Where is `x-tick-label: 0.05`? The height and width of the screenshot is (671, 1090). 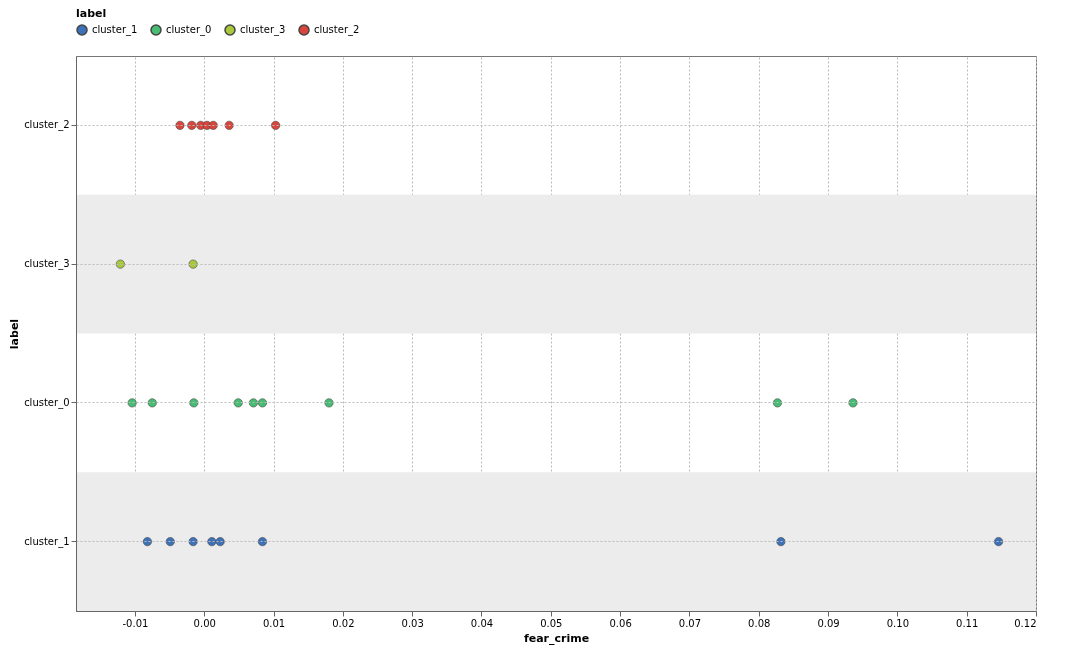
x-tick-label: 0.05 is located at coordinates (551, 623).